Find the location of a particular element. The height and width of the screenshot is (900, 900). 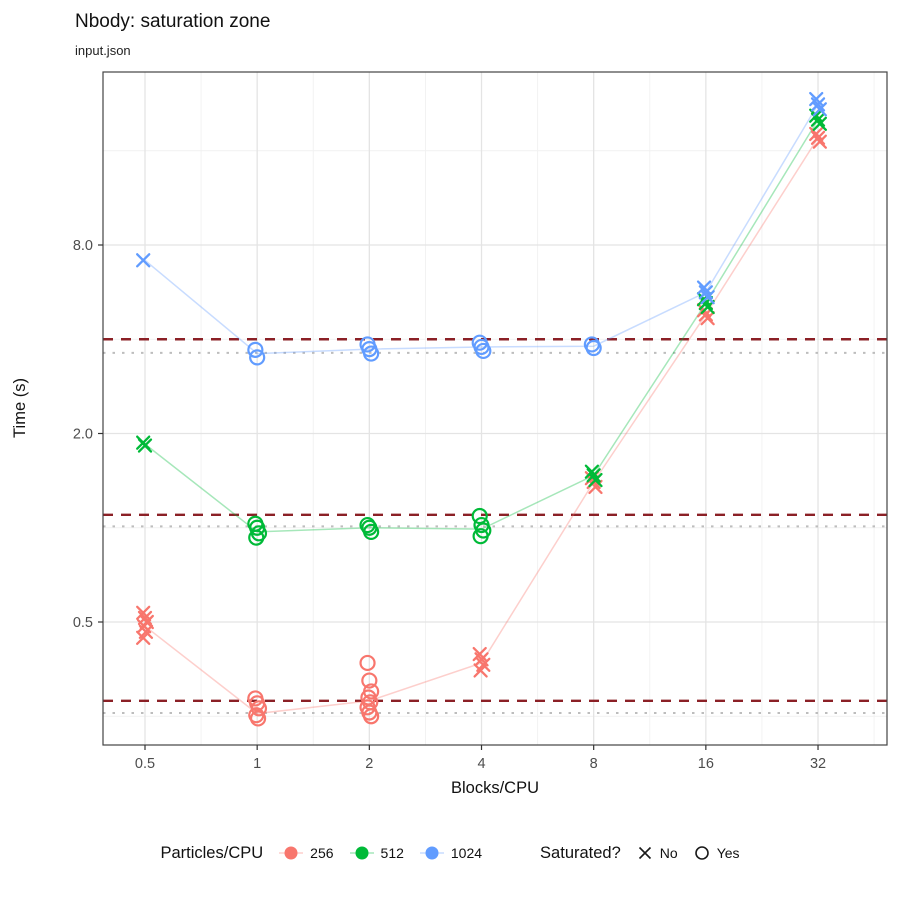

y-tick-label: 8.0 is located at coordinates (83, 246).